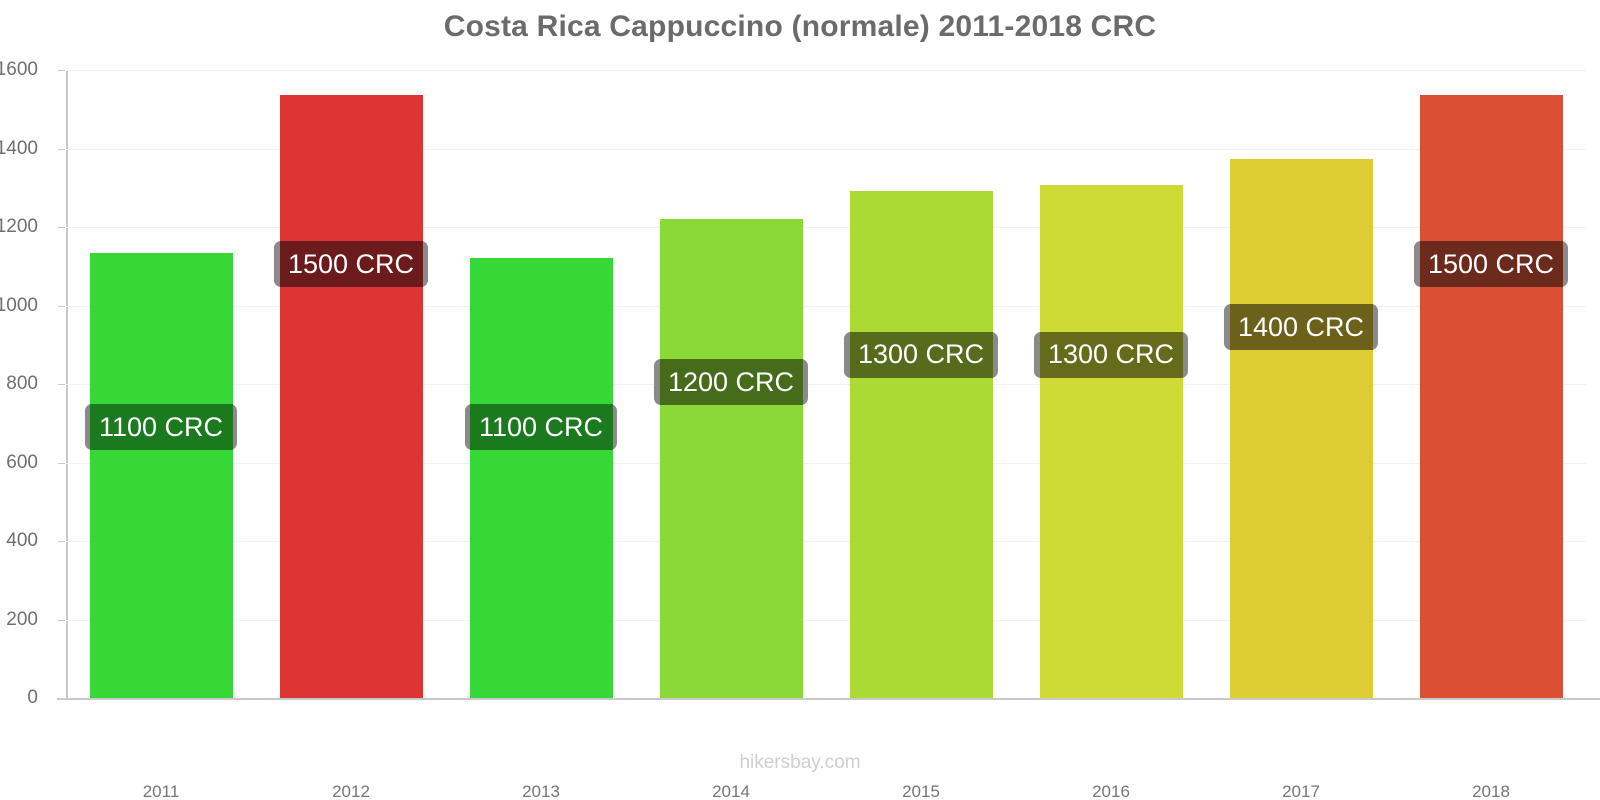 The width and height of the screenshot is (1600, 800). Describe the element at coordinates (541, 791) in the screenshot. I see `x-axis-tick-label-2013: 2013` at that location.